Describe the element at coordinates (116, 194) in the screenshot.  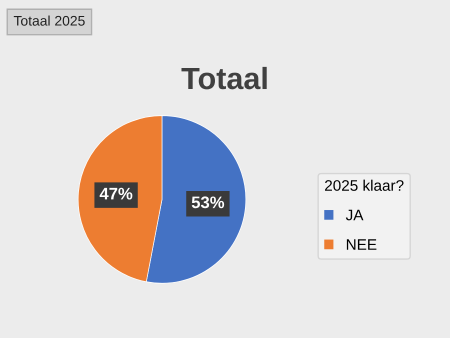
I see `data-label: 47%` at that location.